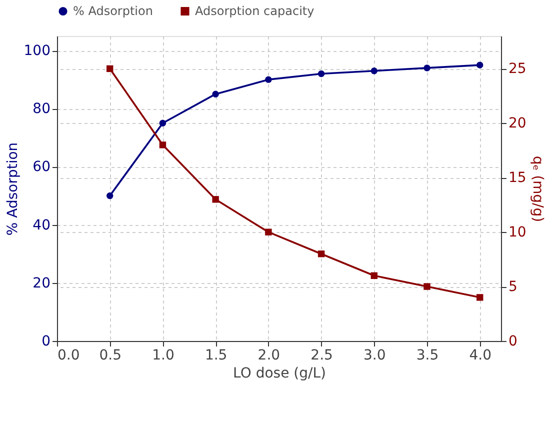 This screenshot has width=559, height=443. I want to click on x-tick-label: 2.0, so click(269, 356).